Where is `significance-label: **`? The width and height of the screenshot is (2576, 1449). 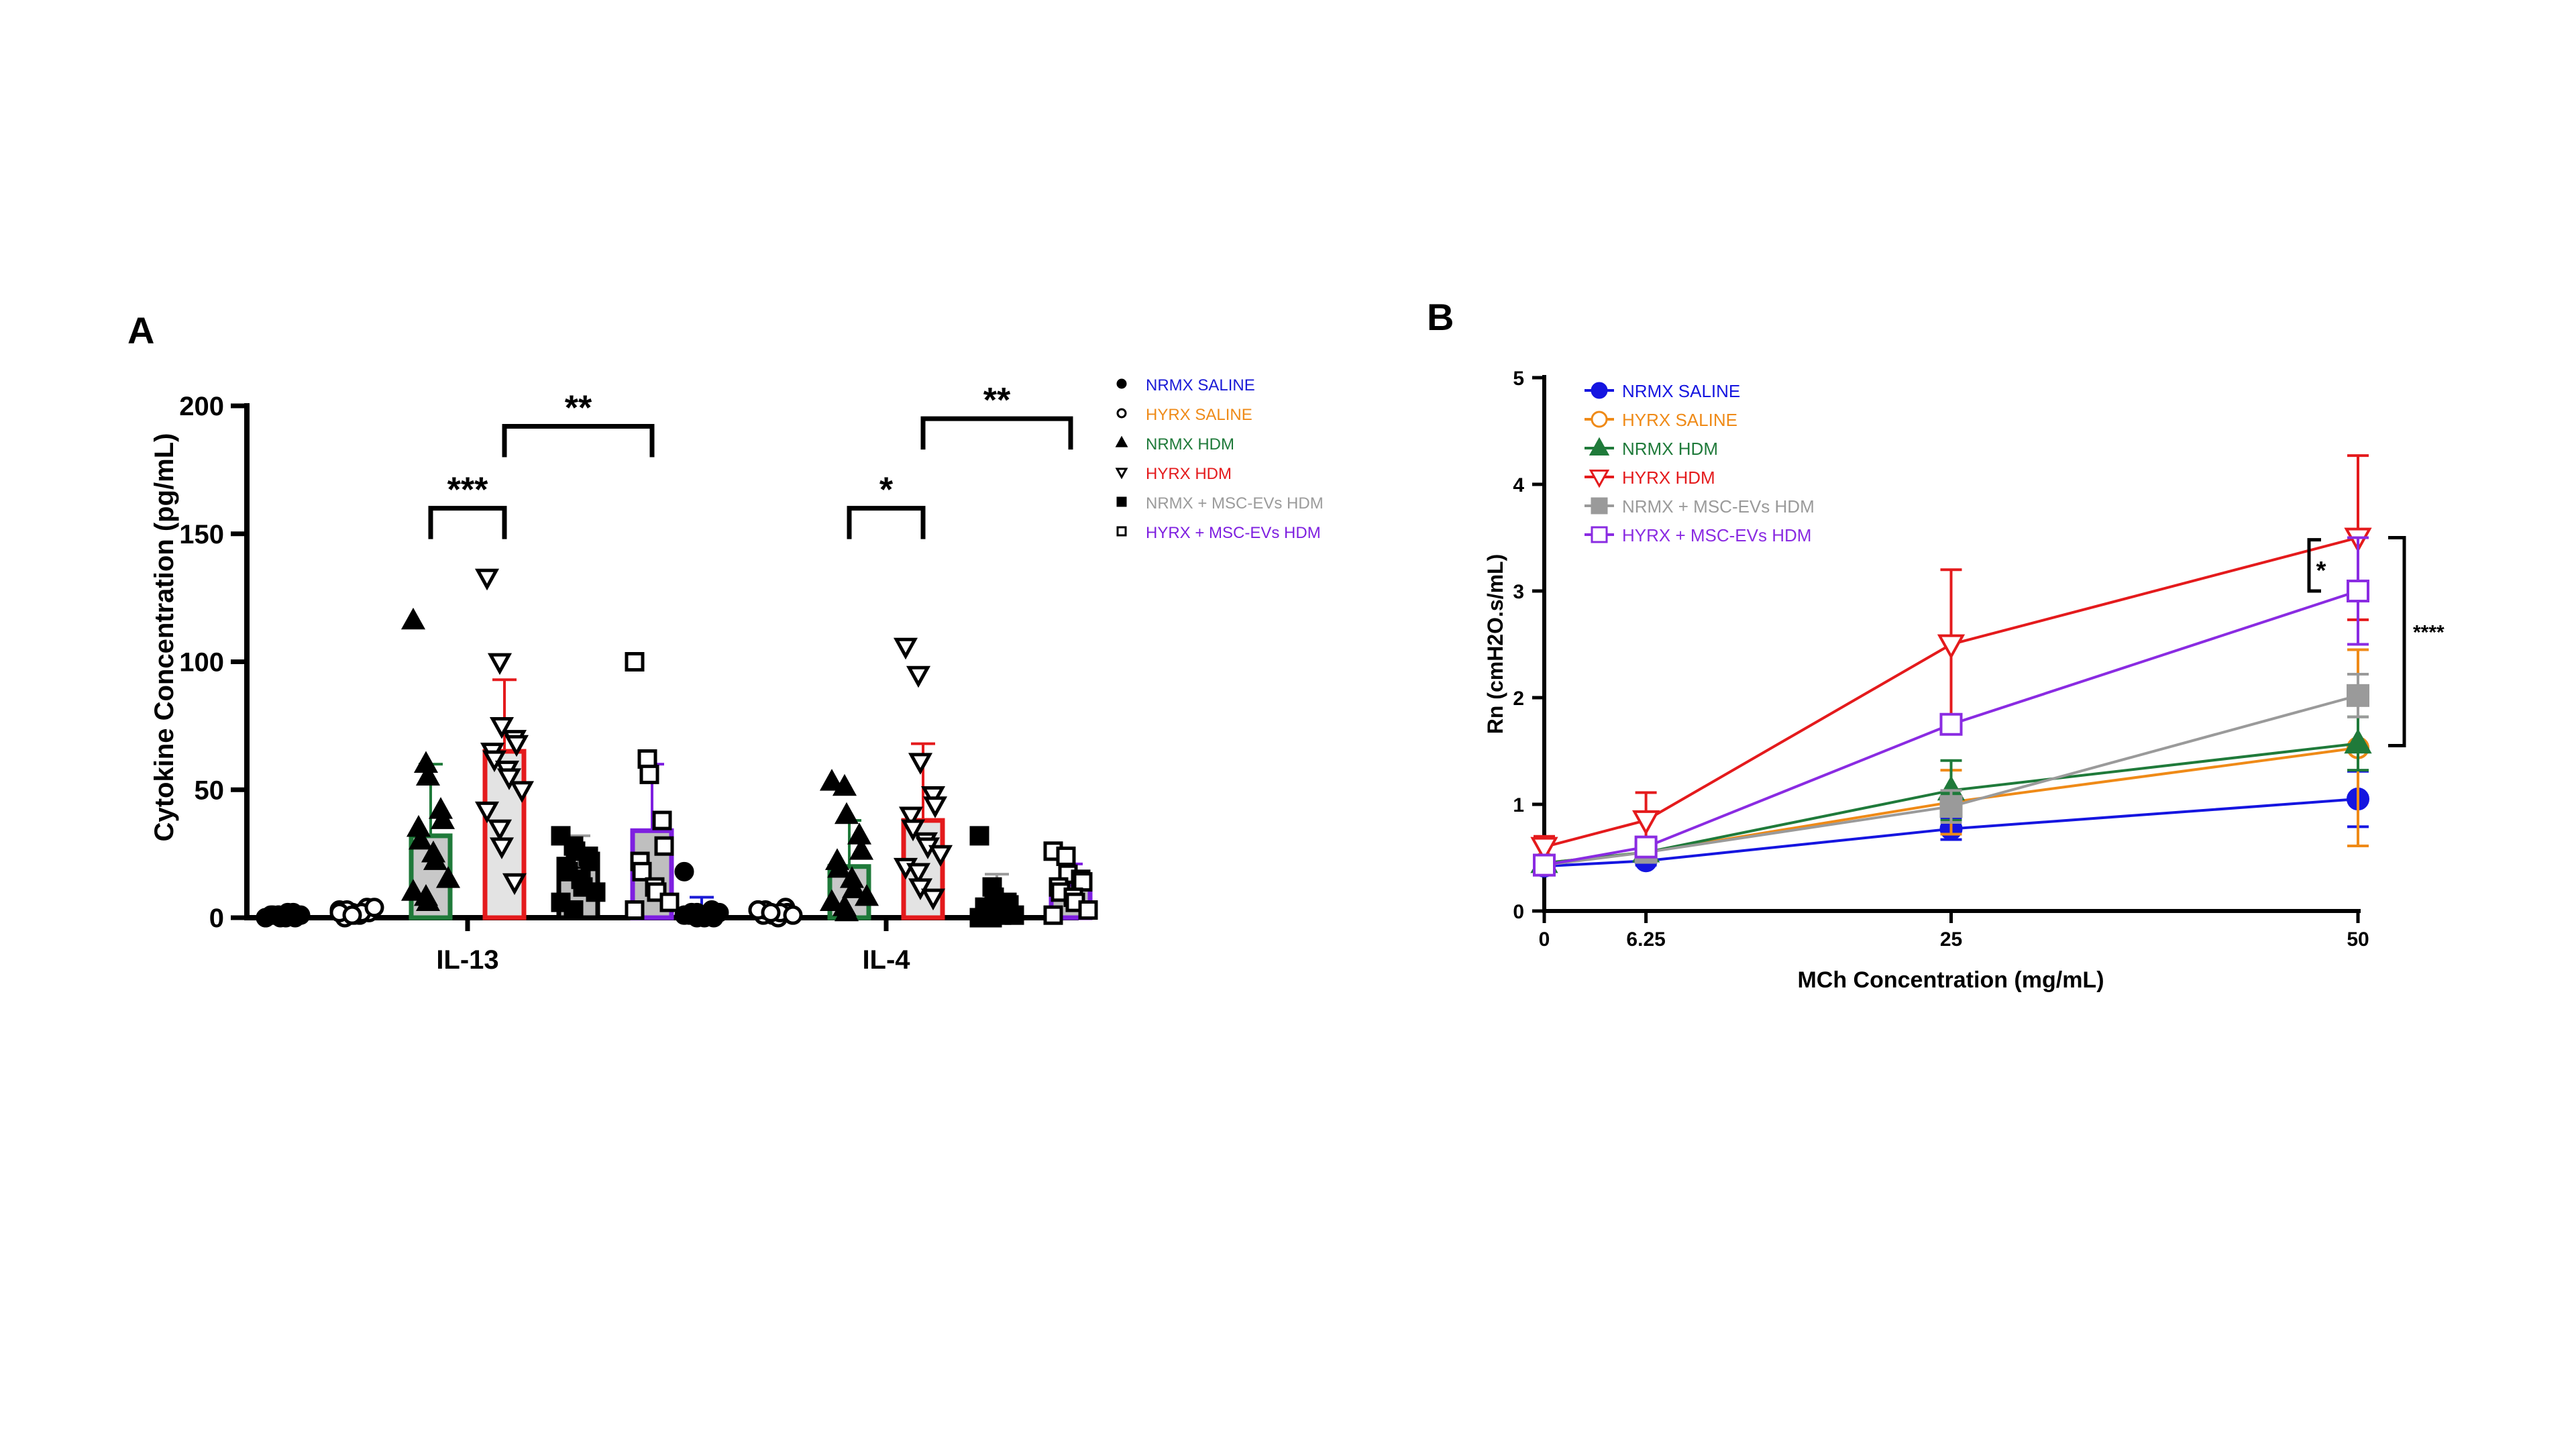 significance-label: ** is located at coordinates (997, 400).